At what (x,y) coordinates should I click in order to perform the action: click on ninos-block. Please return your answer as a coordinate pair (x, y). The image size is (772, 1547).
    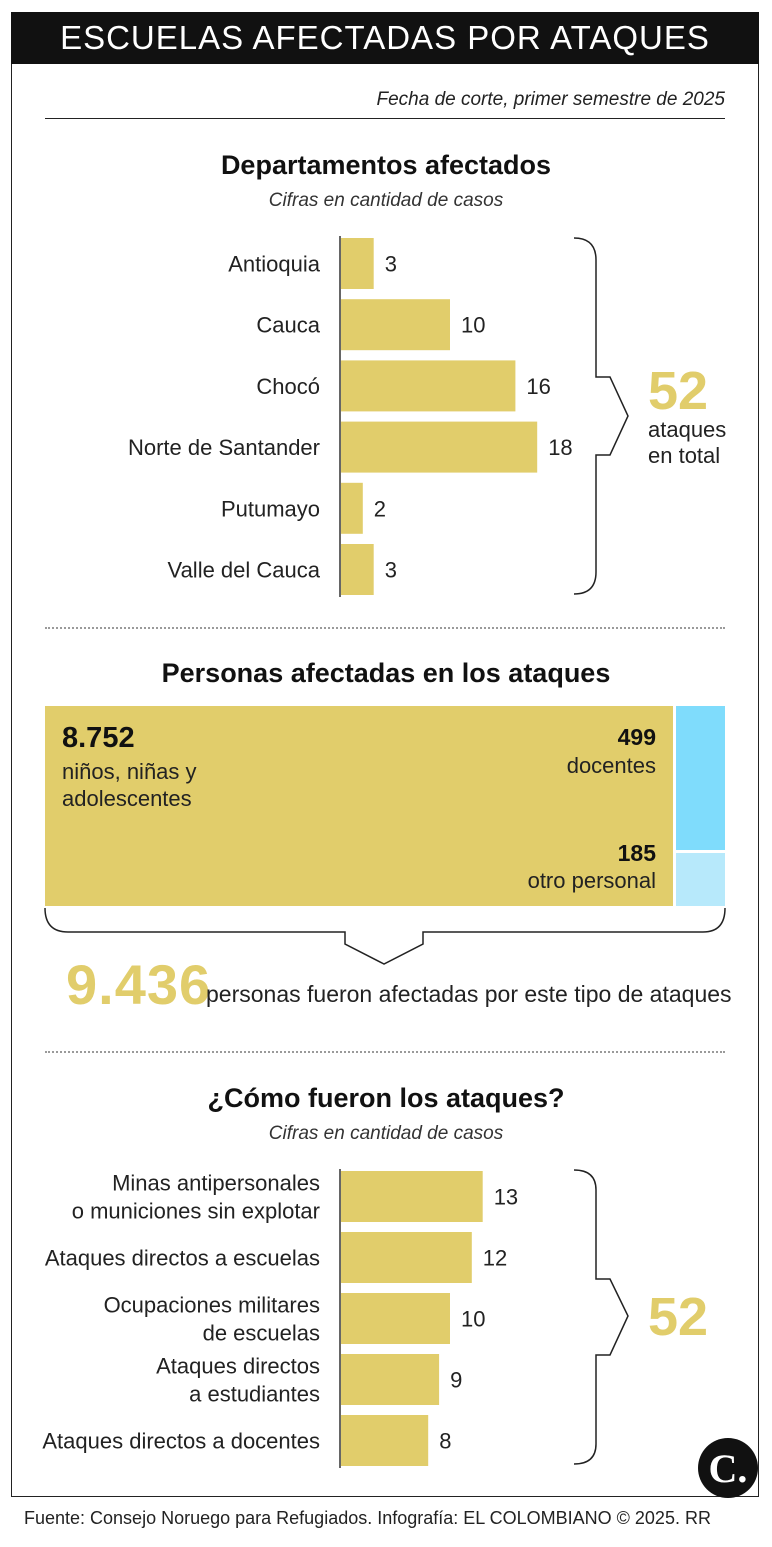
    Looking at the image, I should click on (359, 806).